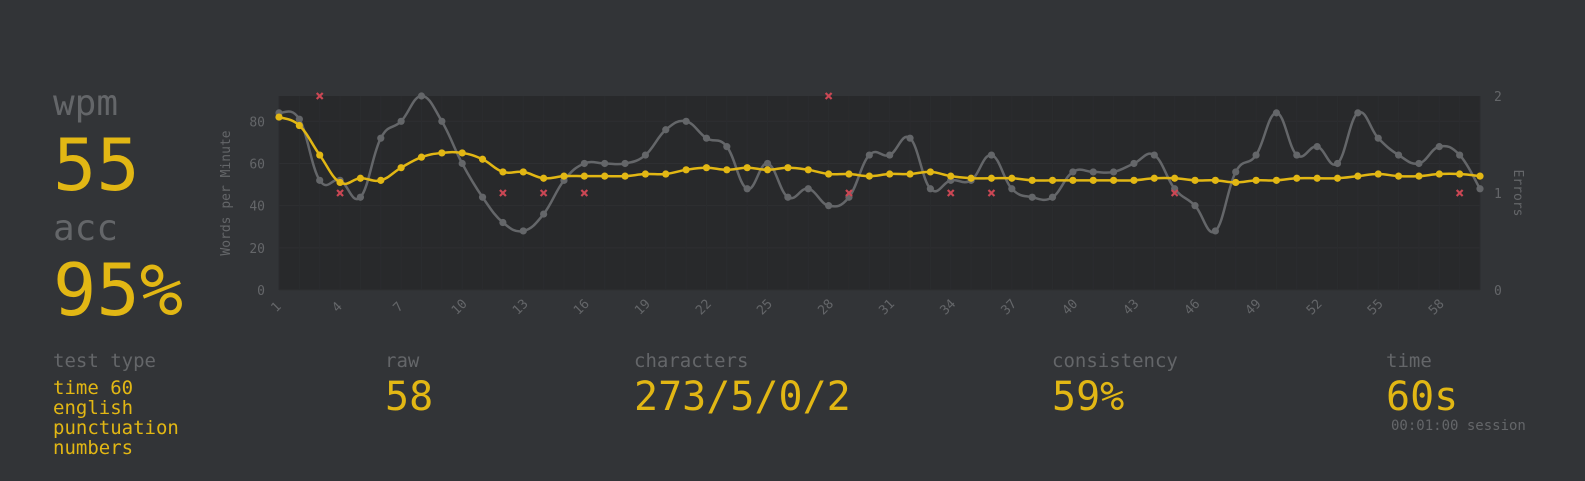  Describe the element at coordinates (1517, 193) in the screenshot. I see `y2-axis-title: Errors` at that location.